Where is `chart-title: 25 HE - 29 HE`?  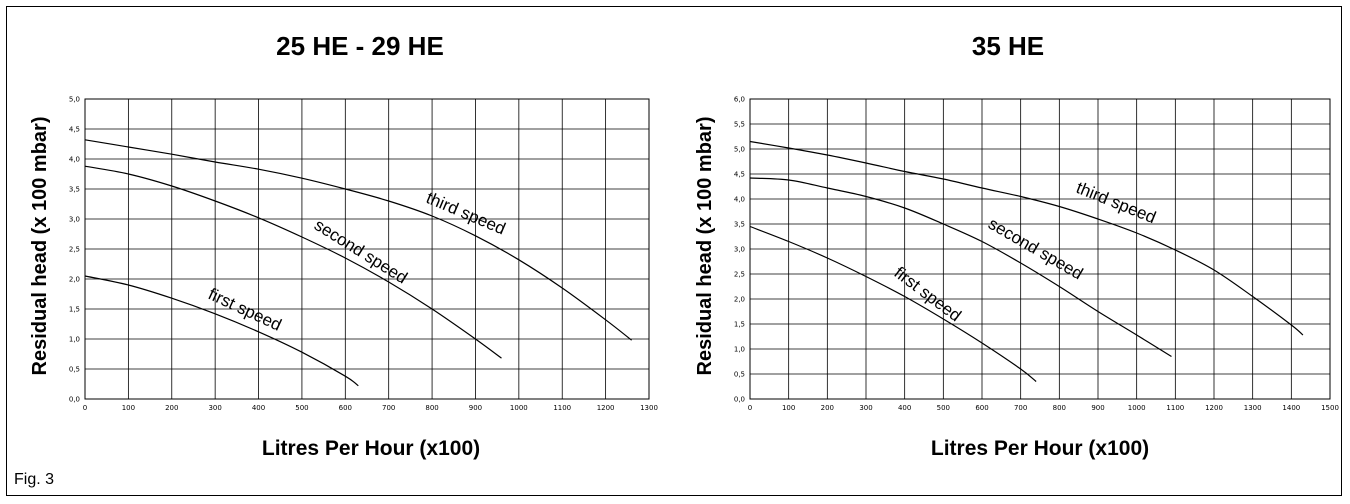 chart-title: 25 HE - 29 HE is located at coordinates (360, 46).